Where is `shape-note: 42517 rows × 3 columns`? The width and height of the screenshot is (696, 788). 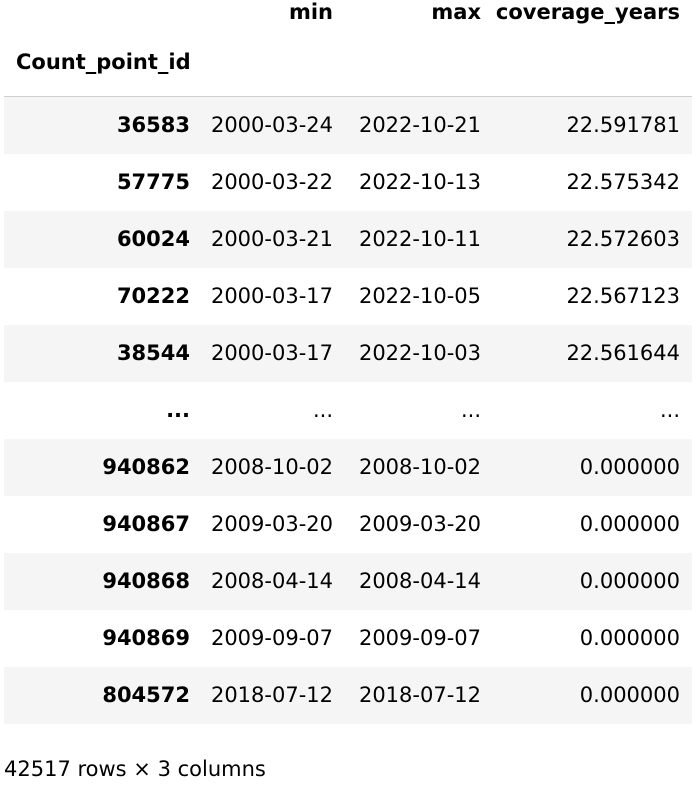
shape-note: 42517 rows × 3 columns is located at coordinates (135, 769).